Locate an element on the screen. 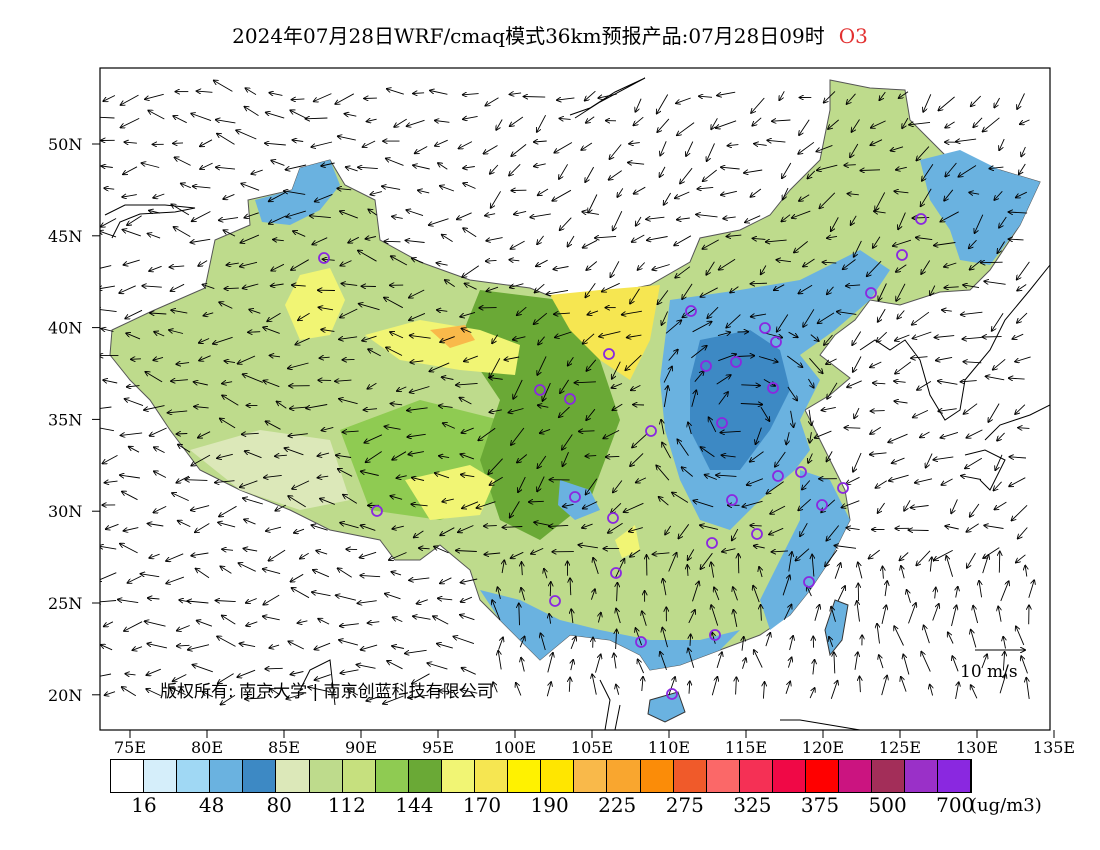  station-circle is located at coordinates (609, 354).